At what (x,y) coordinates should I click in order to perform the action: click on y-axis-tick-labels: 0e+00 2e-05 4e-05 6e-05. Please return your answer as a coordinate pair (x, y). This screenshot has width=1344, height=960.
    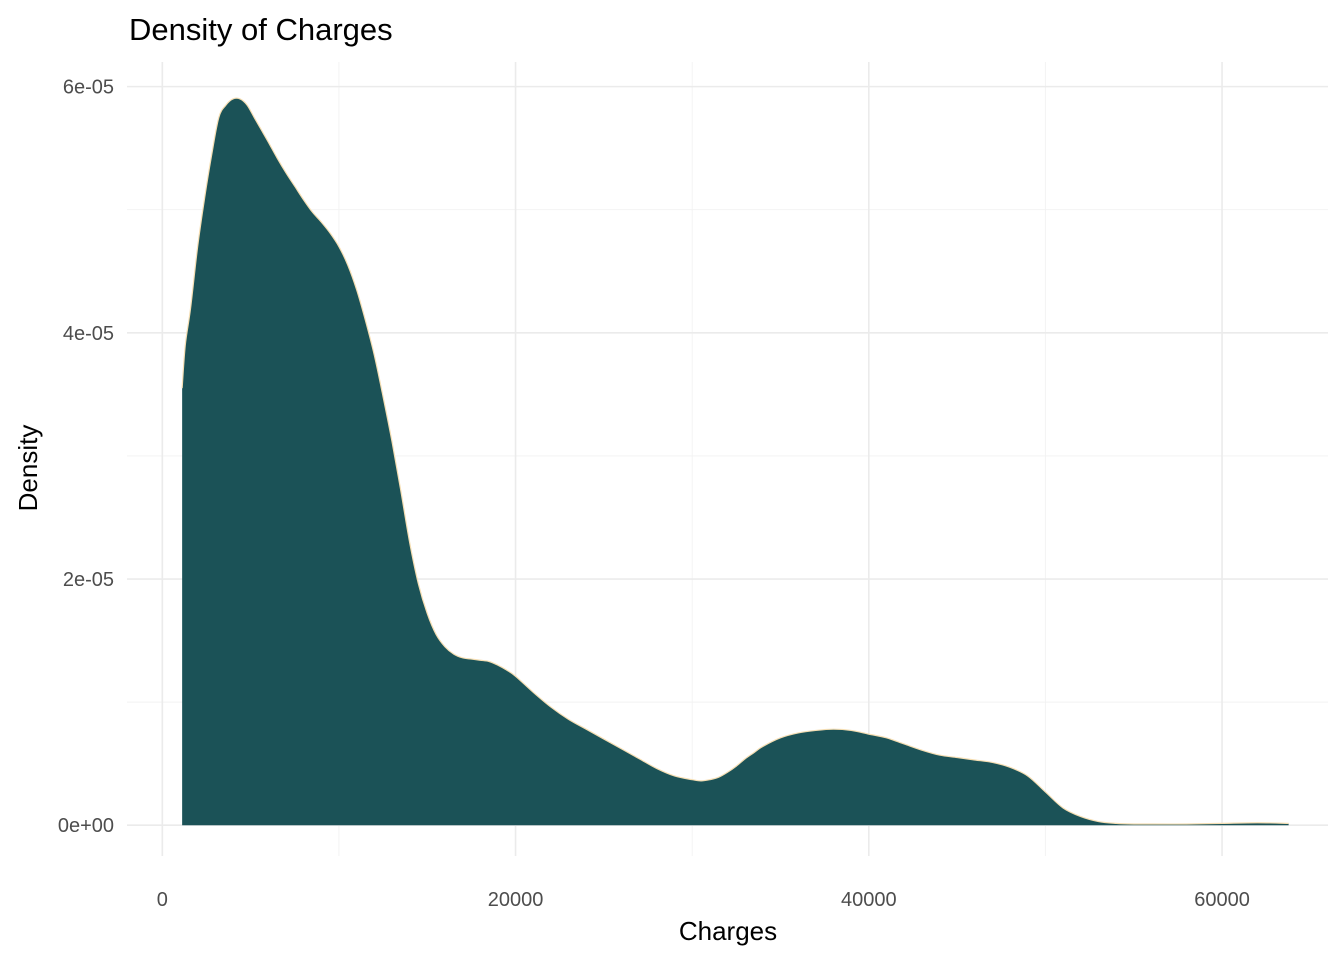
    Looking at the image, I should click on (86, 457).